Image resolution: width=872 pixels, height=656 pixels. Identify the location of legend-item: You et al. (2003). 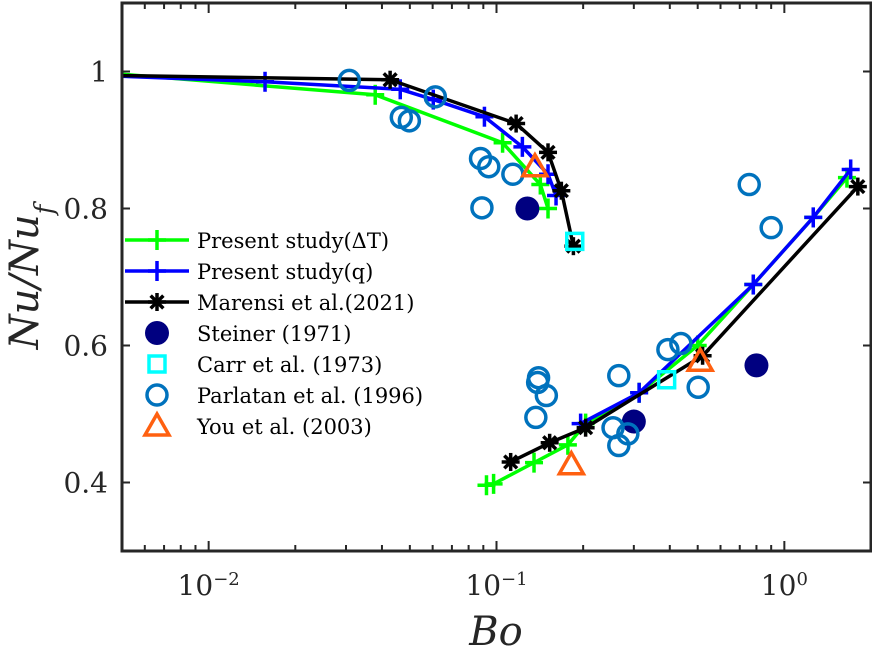
(256, 424).